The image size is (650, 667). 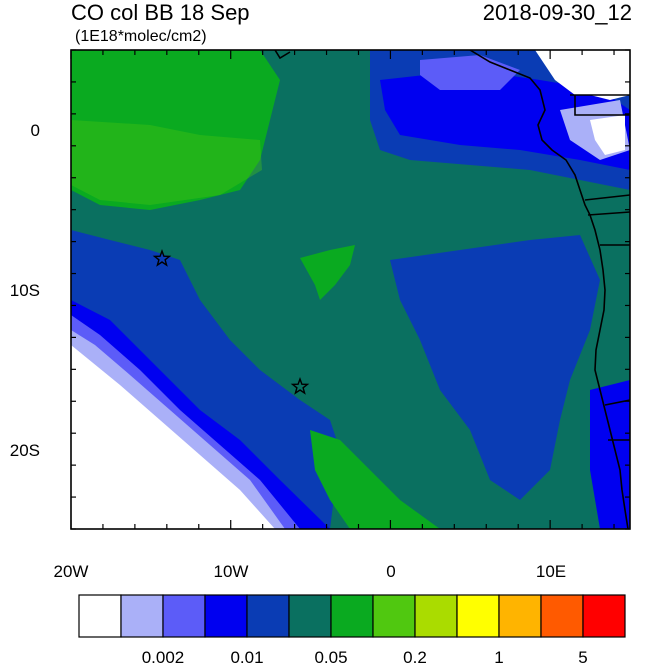 I want to click on plot-title: CO col BB 18 Sep, so click(x=160, y=12).